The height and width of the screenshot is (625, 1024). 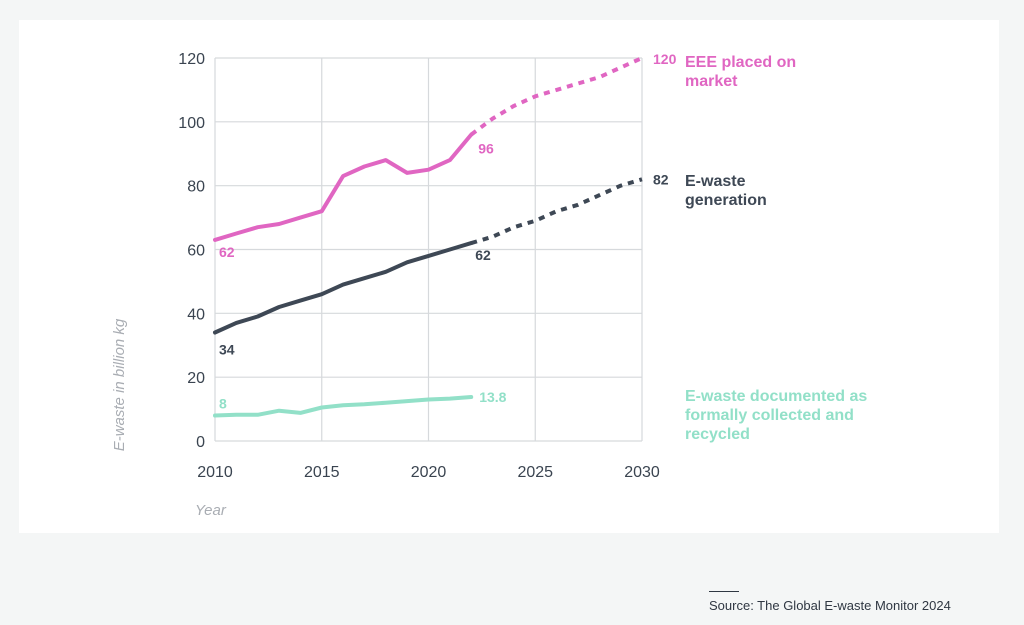 I want to click on x-tick-labels: 2010 2015 2020 2025 2030, so click(x=428, y=472).